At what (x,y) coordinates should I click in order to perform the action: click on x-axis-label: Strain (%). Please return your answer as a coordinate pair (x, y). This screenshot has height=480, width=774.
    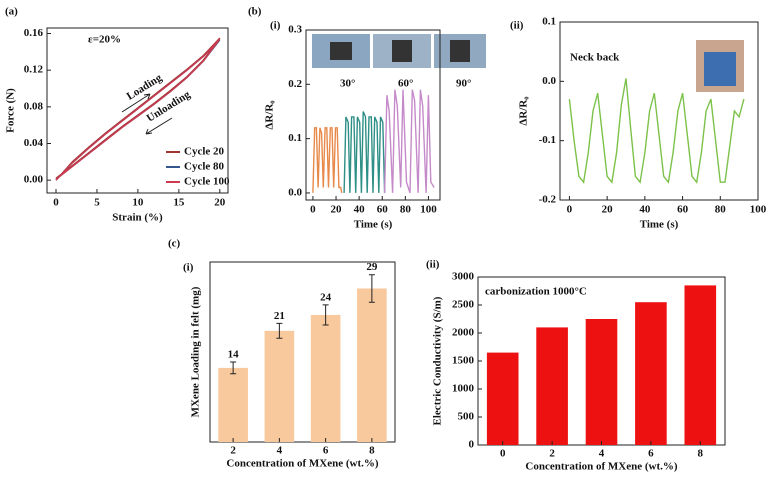
    Looking at the image, I should click on (137, 218).